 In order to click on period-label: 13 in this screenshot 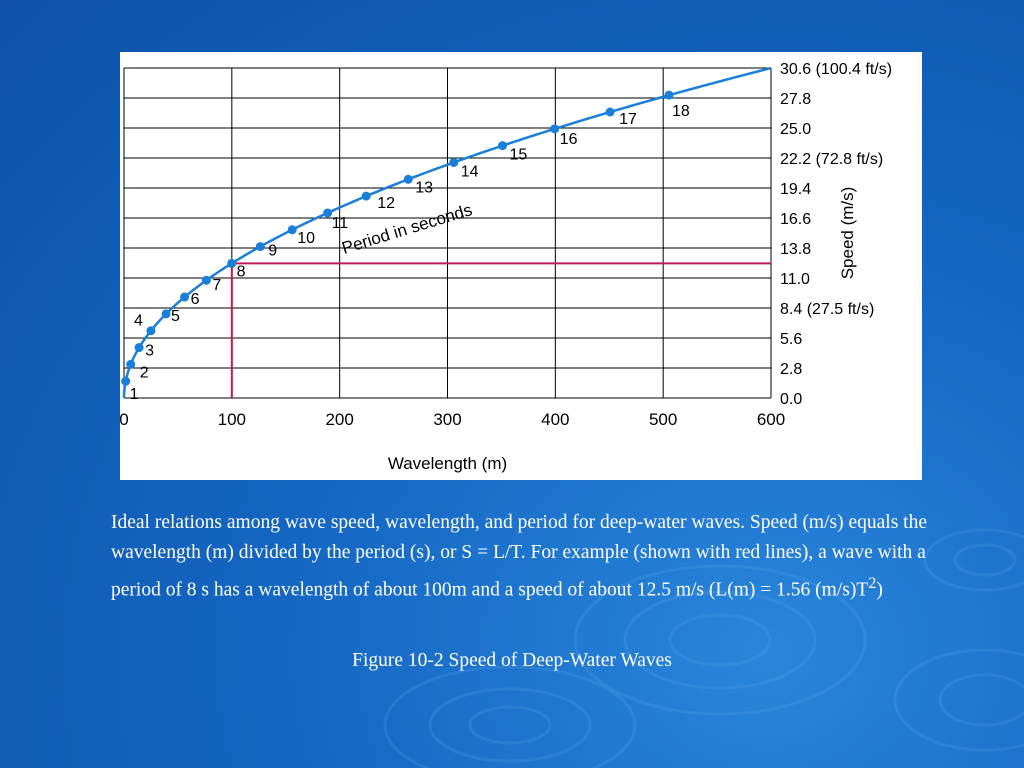, I will do `click(424, 187)`.